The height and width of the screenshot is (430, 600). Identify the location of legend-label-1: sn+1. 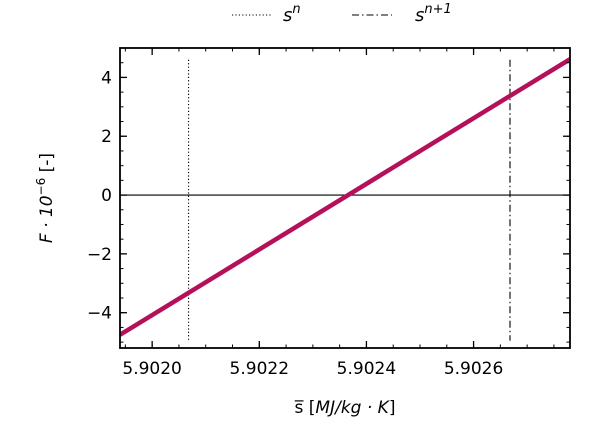
(433, 14).